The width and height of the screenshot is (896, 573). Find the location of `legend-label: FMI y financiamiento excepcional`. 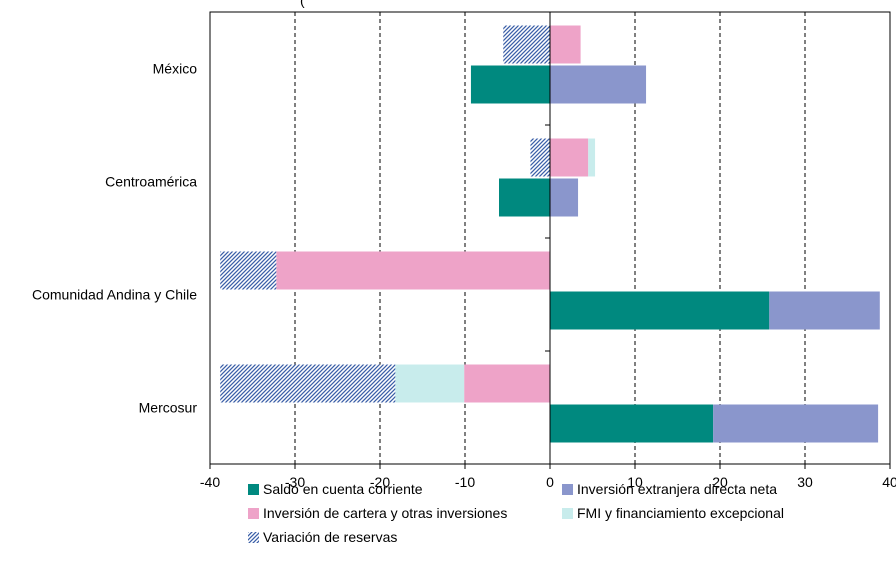

legend-label: FMI y financiamiento excepcional is located at coordinates (680, 513).